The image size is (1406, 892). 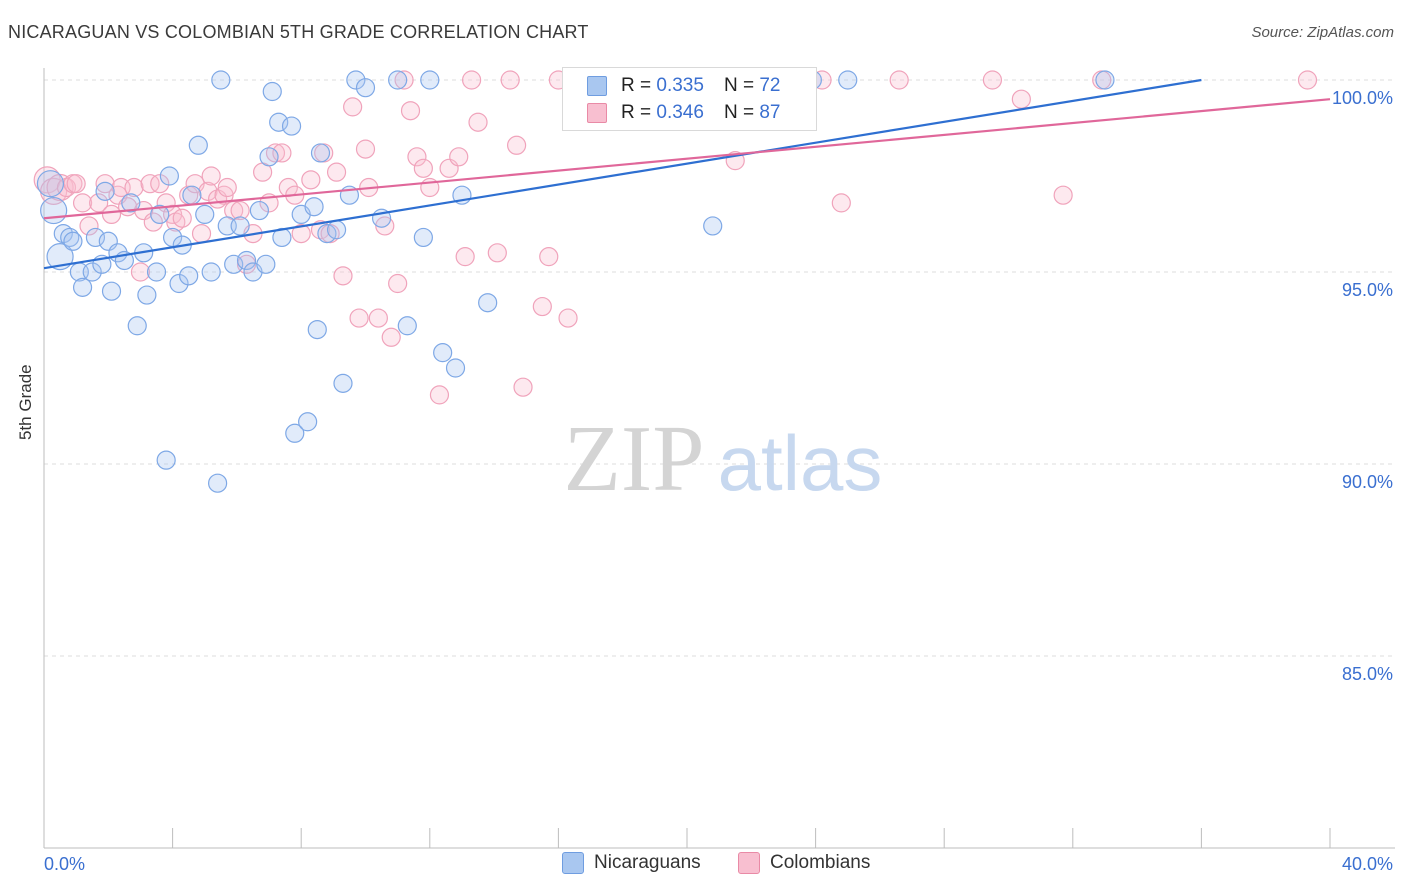 I want to click on stats-legend: R = 0.335 N = 72 R = 0.346 N = 87, so click(x=689, y=99).